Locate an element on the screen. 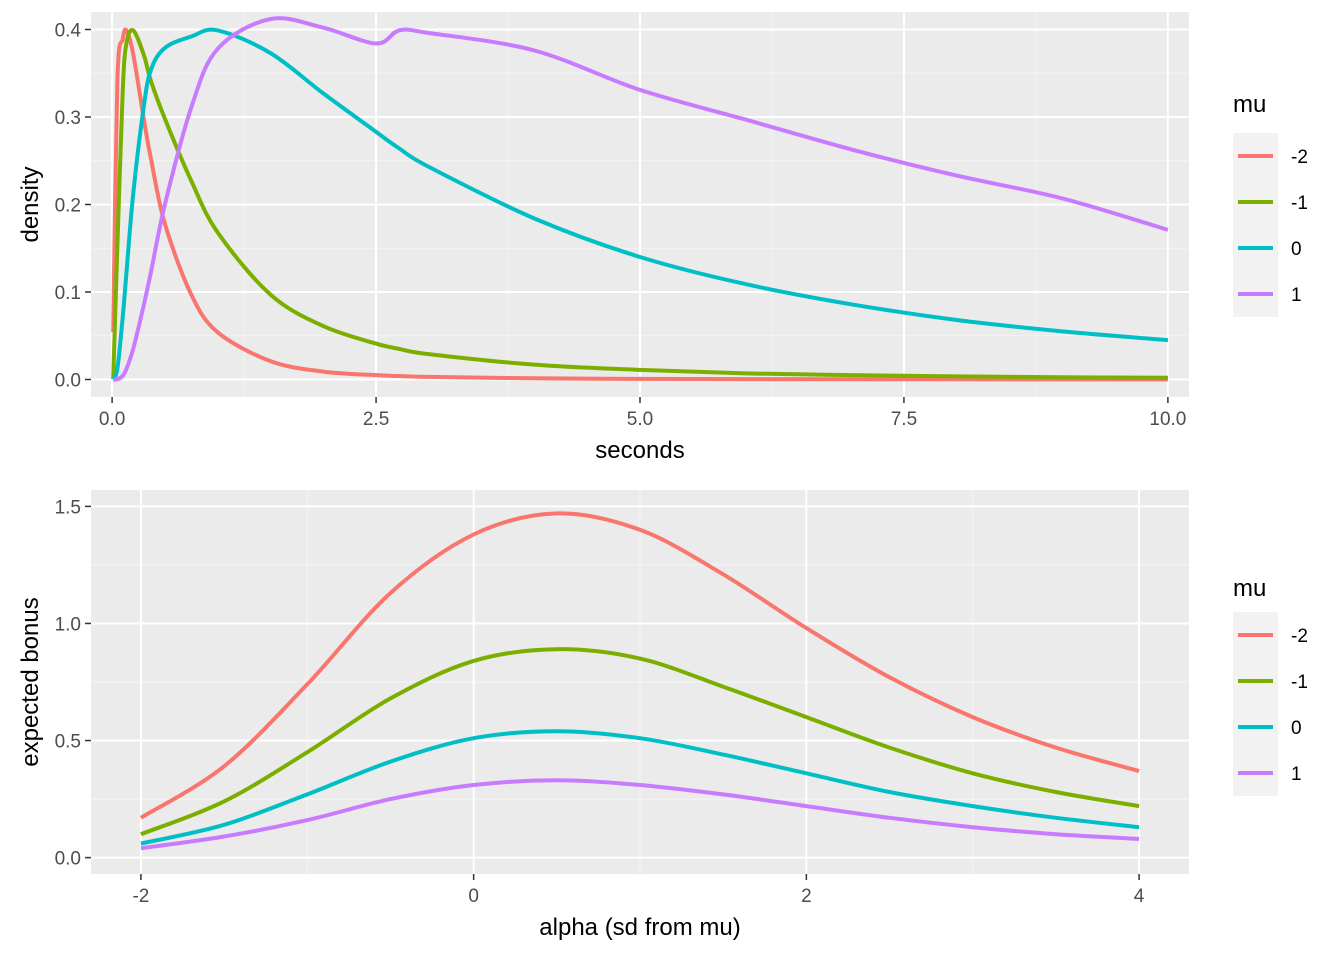  y-tick-label: 0.4 is located at coordinates (68, 31).